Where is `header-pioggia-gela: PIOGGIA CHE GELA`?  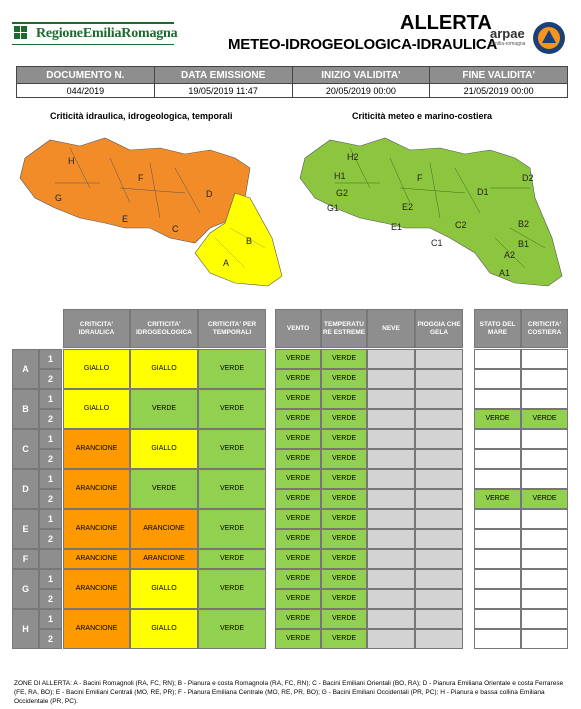
header-pioggia-gela: PIOGGIA CHE GELA is located at coordinates (439, 328).